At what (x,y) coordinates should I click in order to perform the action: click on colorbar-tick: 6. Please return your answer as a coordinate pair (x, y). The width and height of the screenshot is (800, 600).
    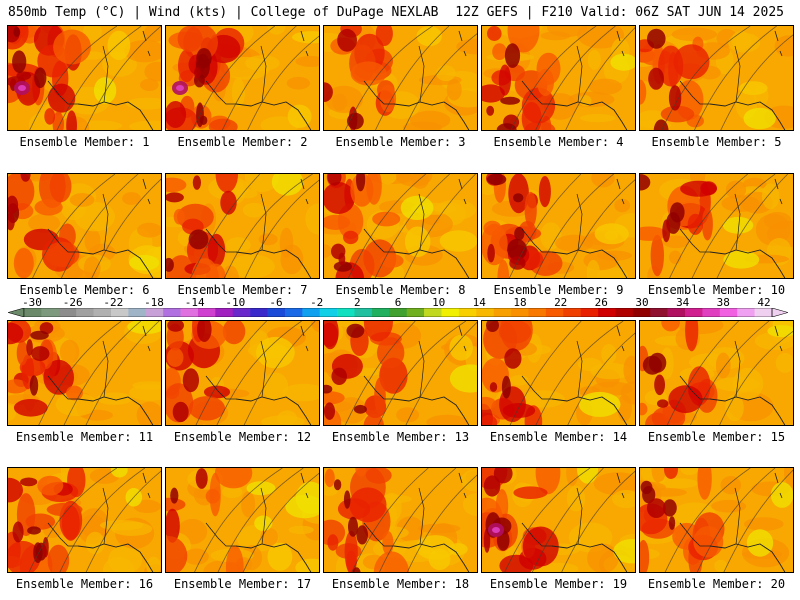
    Looking at the image, I should click on (398, 302).